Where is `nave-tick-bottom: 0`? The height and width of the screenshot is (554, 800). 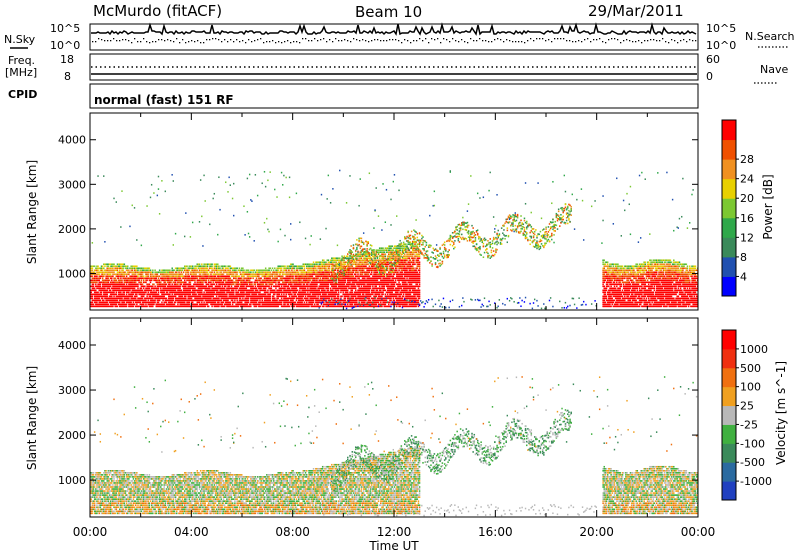
nave-tick-bottom: 0 is located at coordinates (709, 76).